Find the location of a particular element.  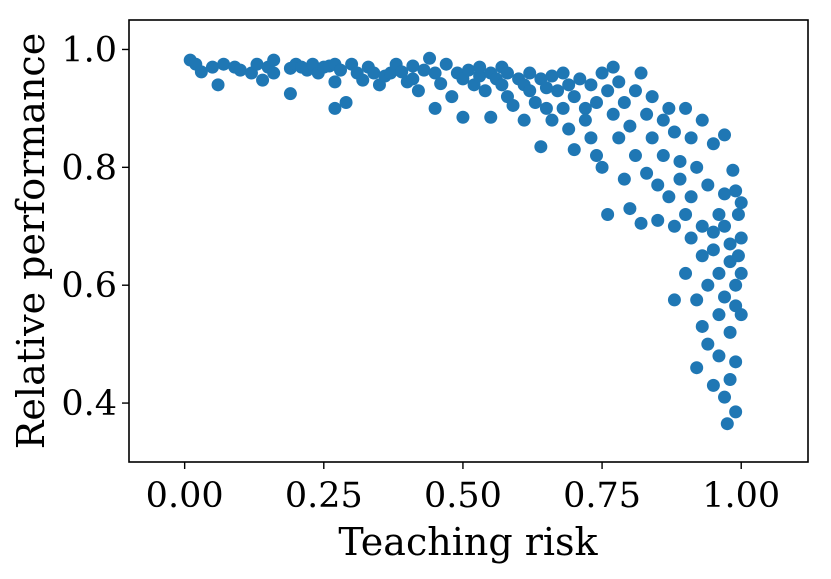

x-axis: 0.00 0.25 0.50 0.75 1.00 is located at coordinates (463, 489).